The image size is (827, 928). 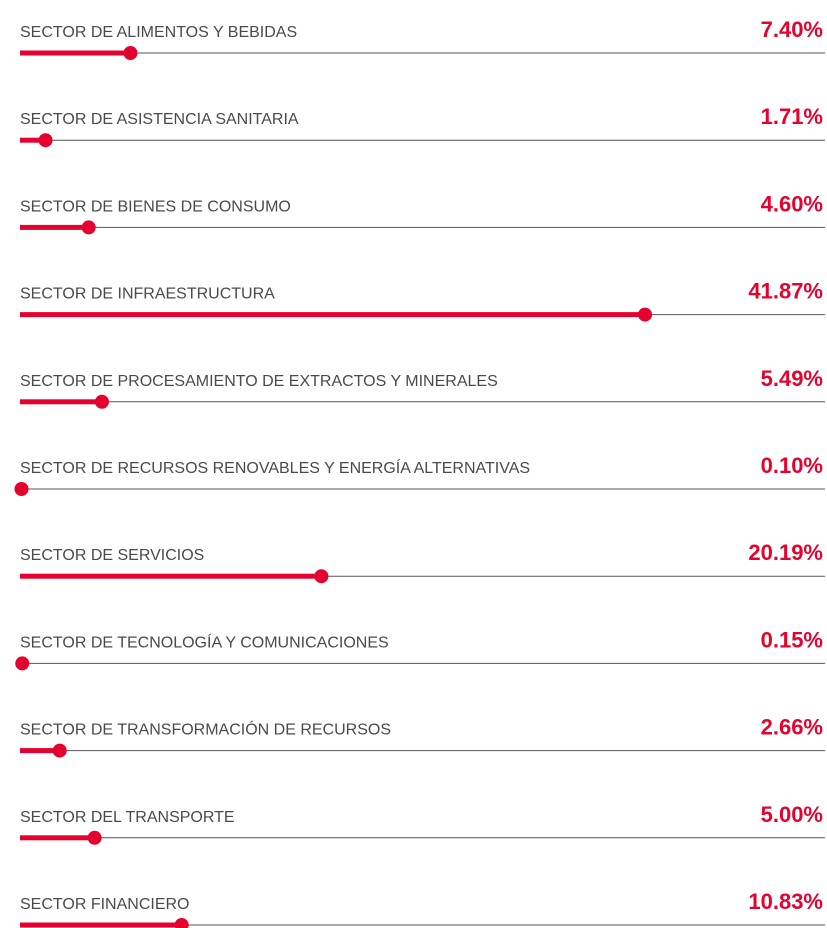 What do you see at coordinates (204, 641) in the screenshot?
I see `category-label: SECTOR DE TECNOLOGÍA Y COMUNICACIONES` at bounding box center [204, 641].